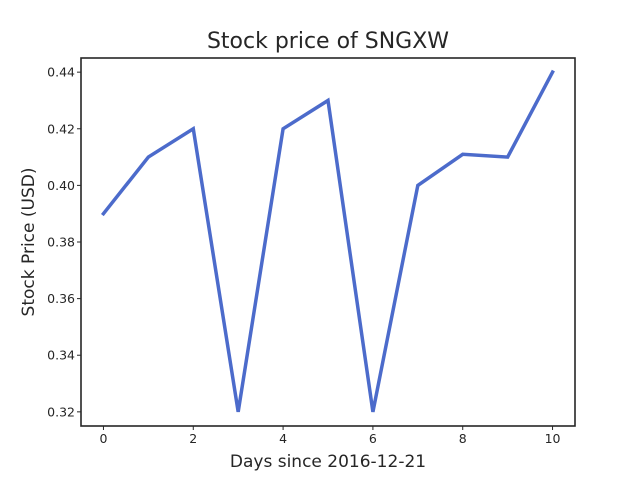 Image resolution: width=640 pixels, height=480 pixels. I want to click on y-tick-label: 0.40, so click(61, 185).